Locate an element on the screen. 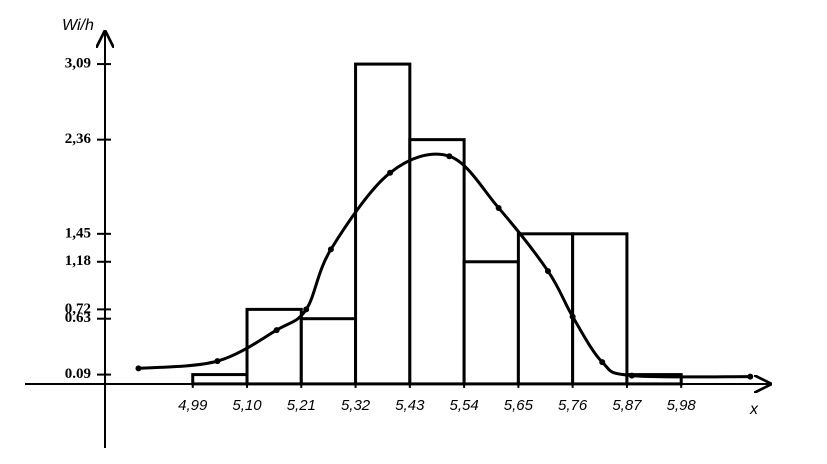  x-tick-label: 4,99 is located at coordinates (193, 405).